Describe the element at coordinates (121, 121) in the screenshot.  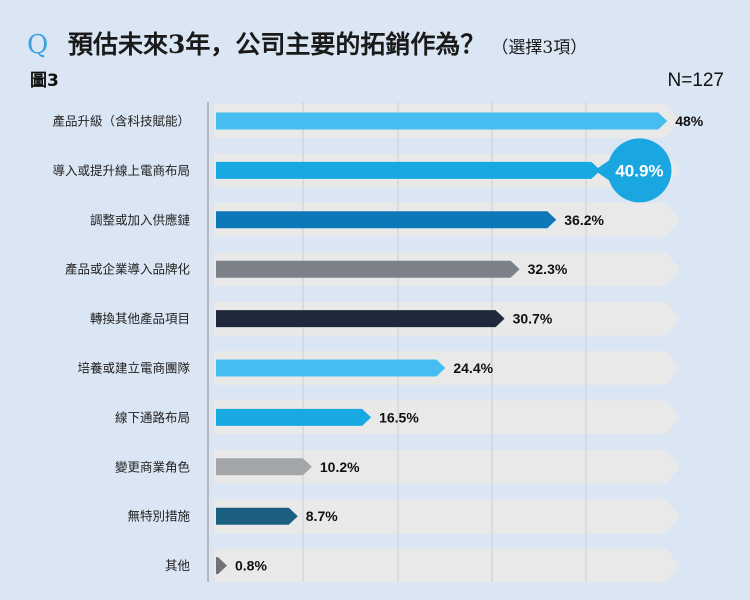
I see `category-label: 產品升級（含科技賦能）` at that location.